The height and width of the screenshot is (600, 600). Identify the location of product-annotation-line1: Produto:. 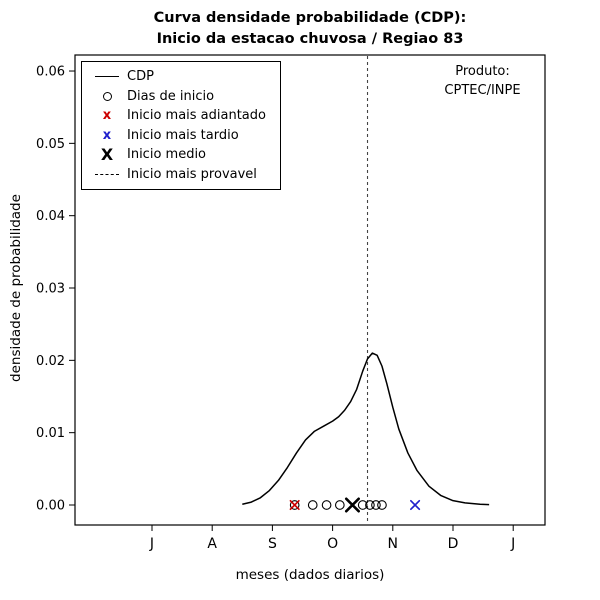
(482, 71).